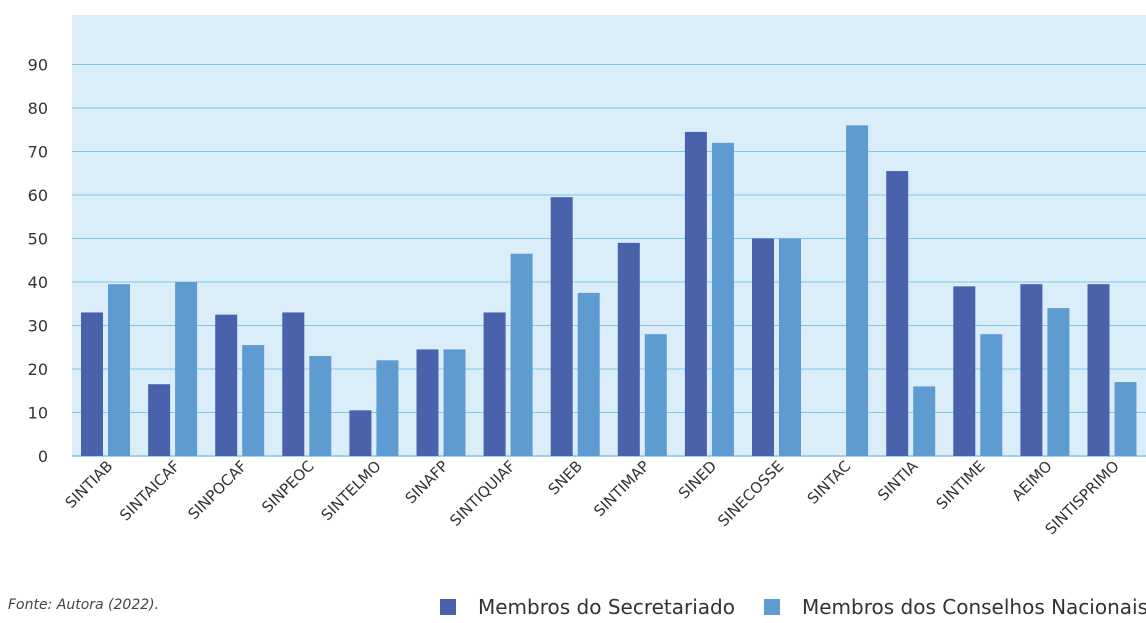 The height and width of the screenshot is (623, 1146). I want to click on y-tick-label: 90, so click(38, 65).